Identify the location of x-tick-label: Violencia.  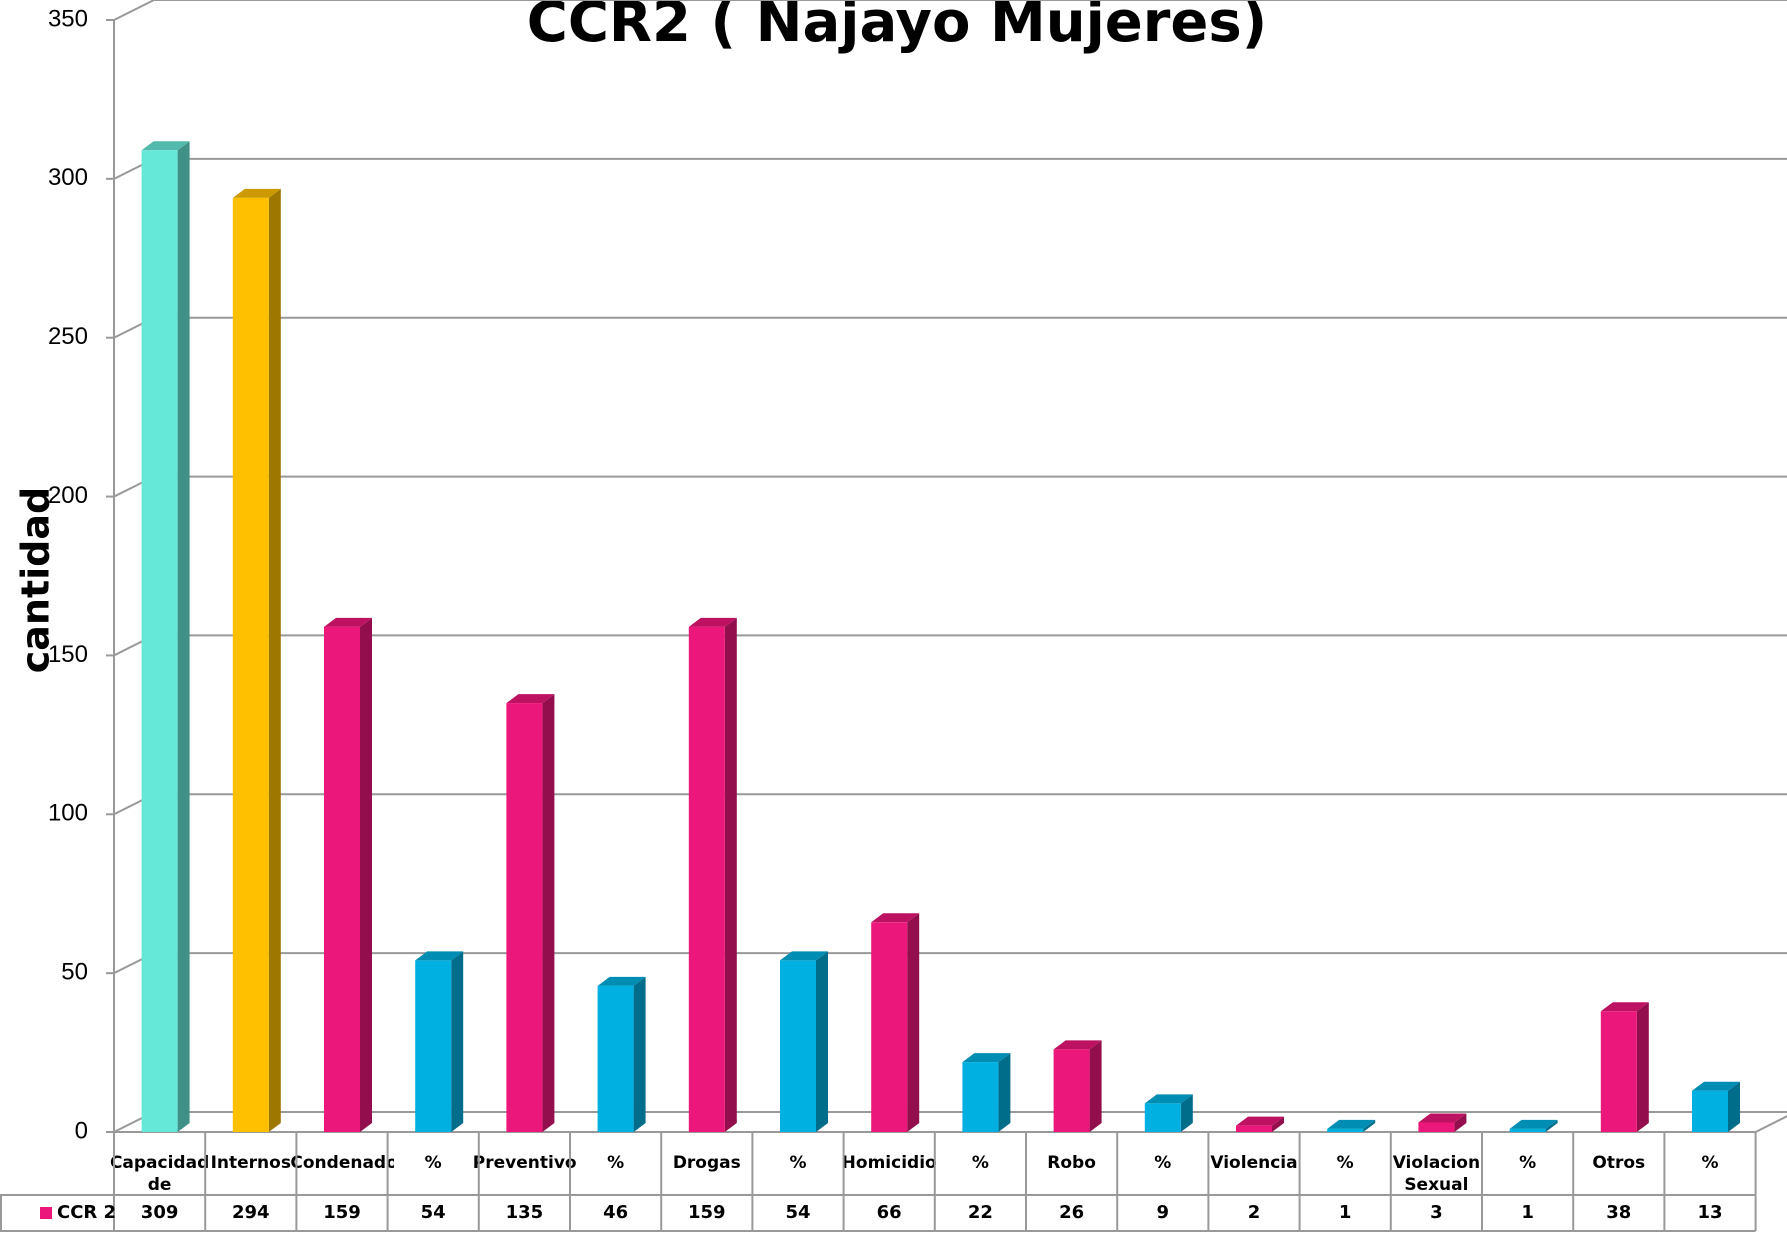
(1254, 1163).